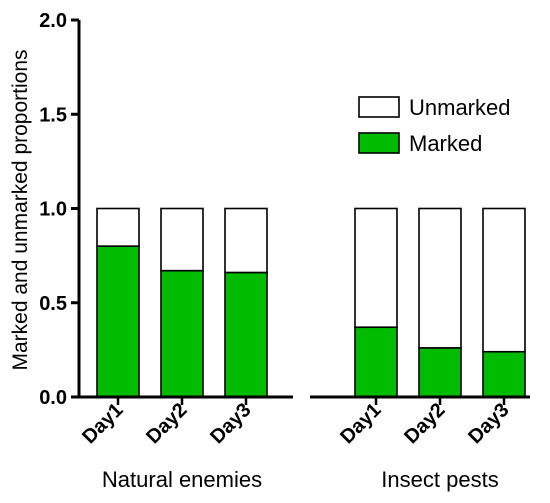 Image resolution: width=550 pixels, height=503 pixels. Describe the element at coordinates (53, 115) in the screenshot. I see `y-tick-label: 1.5` at that location.